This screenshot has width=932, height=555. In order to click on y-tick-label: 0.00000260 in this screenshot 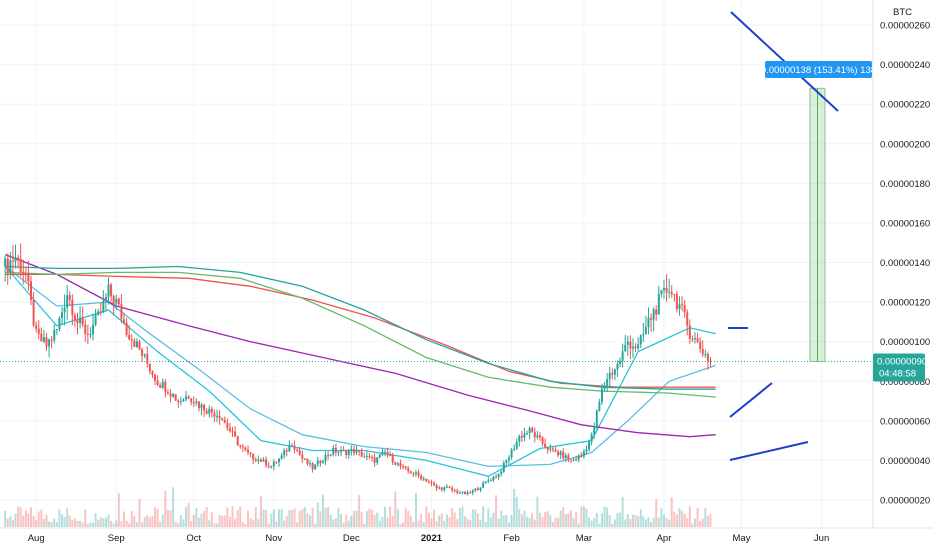, I will do `click(905, 26)`.